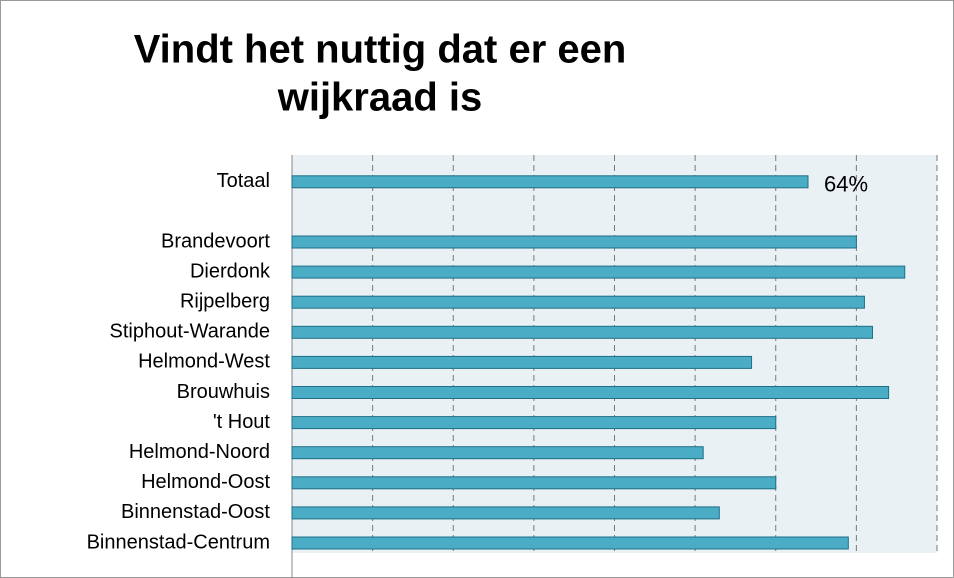 Image resolution: width=954 pixels, height=578 pixels. What do you see at coordinates (380, 50) in the screenshot?
I see `chart-title: Vindt het nuttig dat er een` at bounding box center [380, 50].